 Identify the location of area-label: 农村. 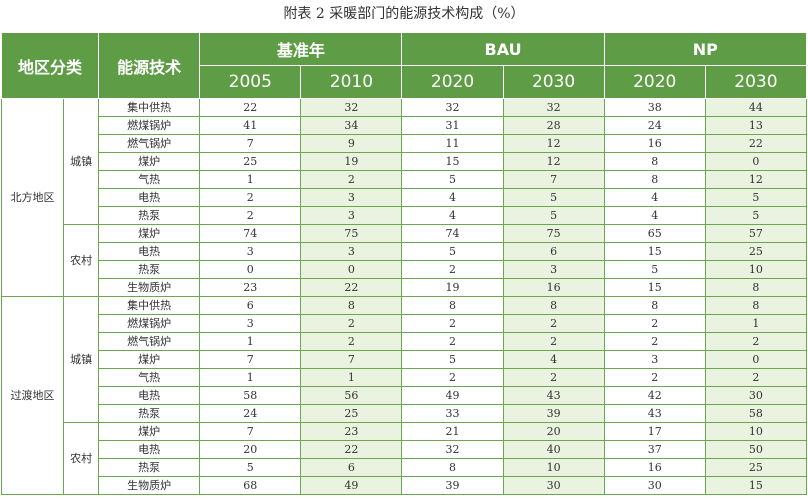
(81, 458).